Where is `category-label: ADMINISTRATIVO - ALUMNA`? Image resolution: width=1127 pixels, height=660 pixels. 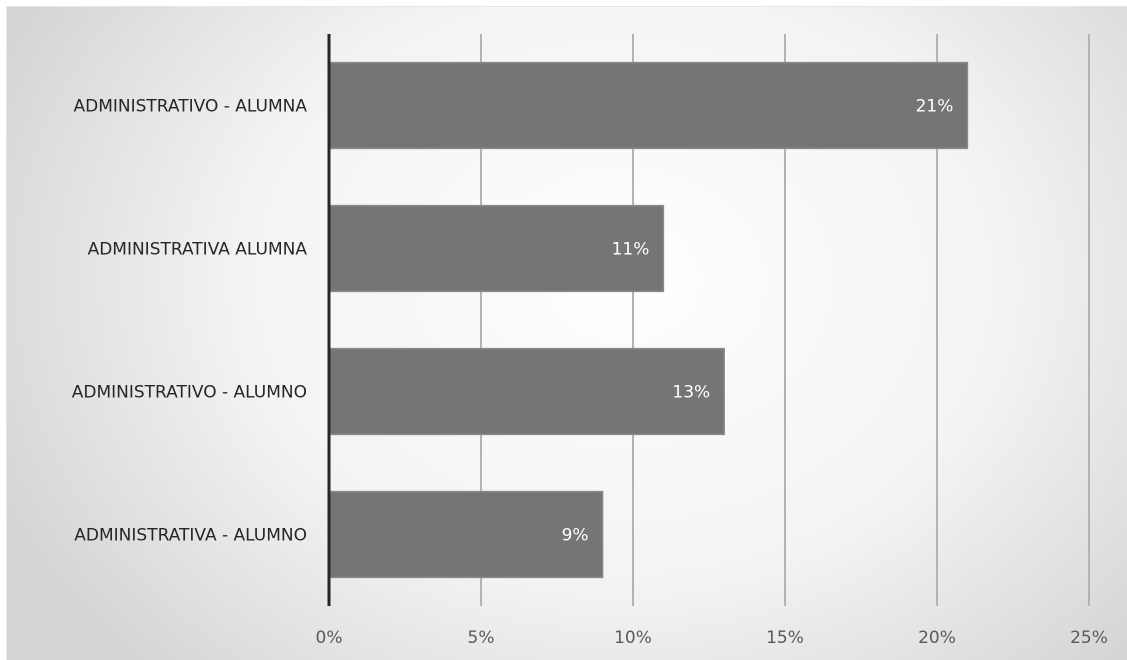
category-label: ADMINISTRATIVO - ALUMNA is located at coordinates (190, 107).